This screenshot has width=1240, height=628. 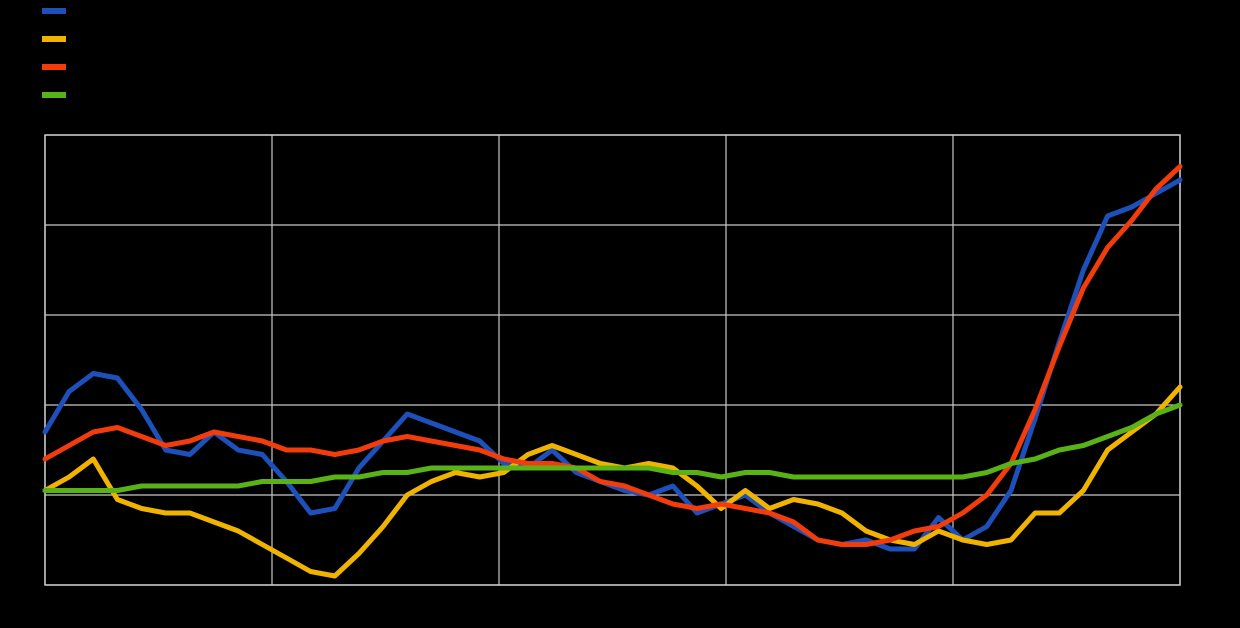 I want to click on legend-swatch-red-series, so click(x=54, y=67).